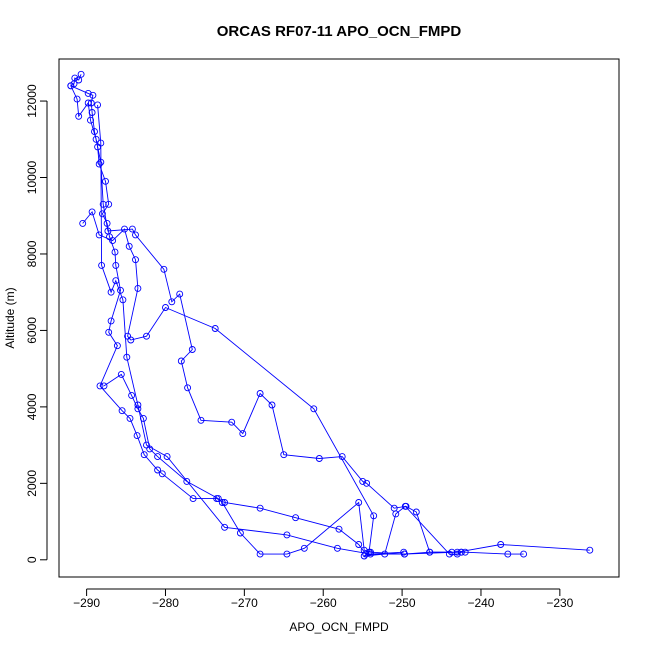  Describe the element at coordinates (32, 406) in the screenshot. I see `y-tick-label: 4000` at that location.